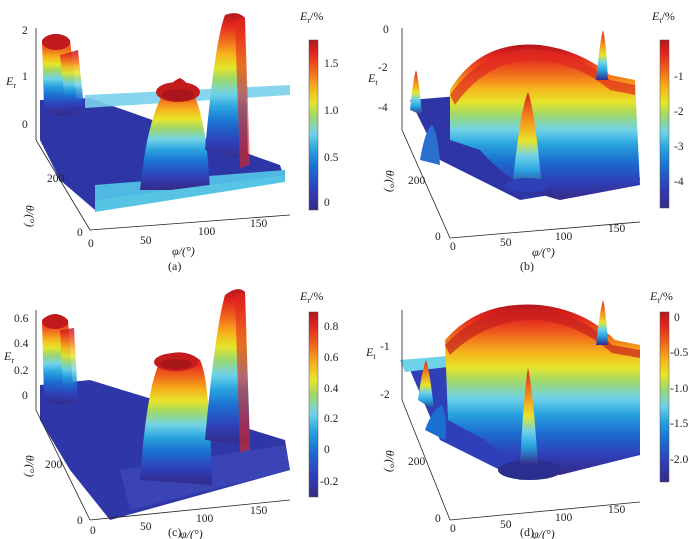 The image size is (700, 539). I want to click on z-tick-c-3: 0, so click(25, 396).